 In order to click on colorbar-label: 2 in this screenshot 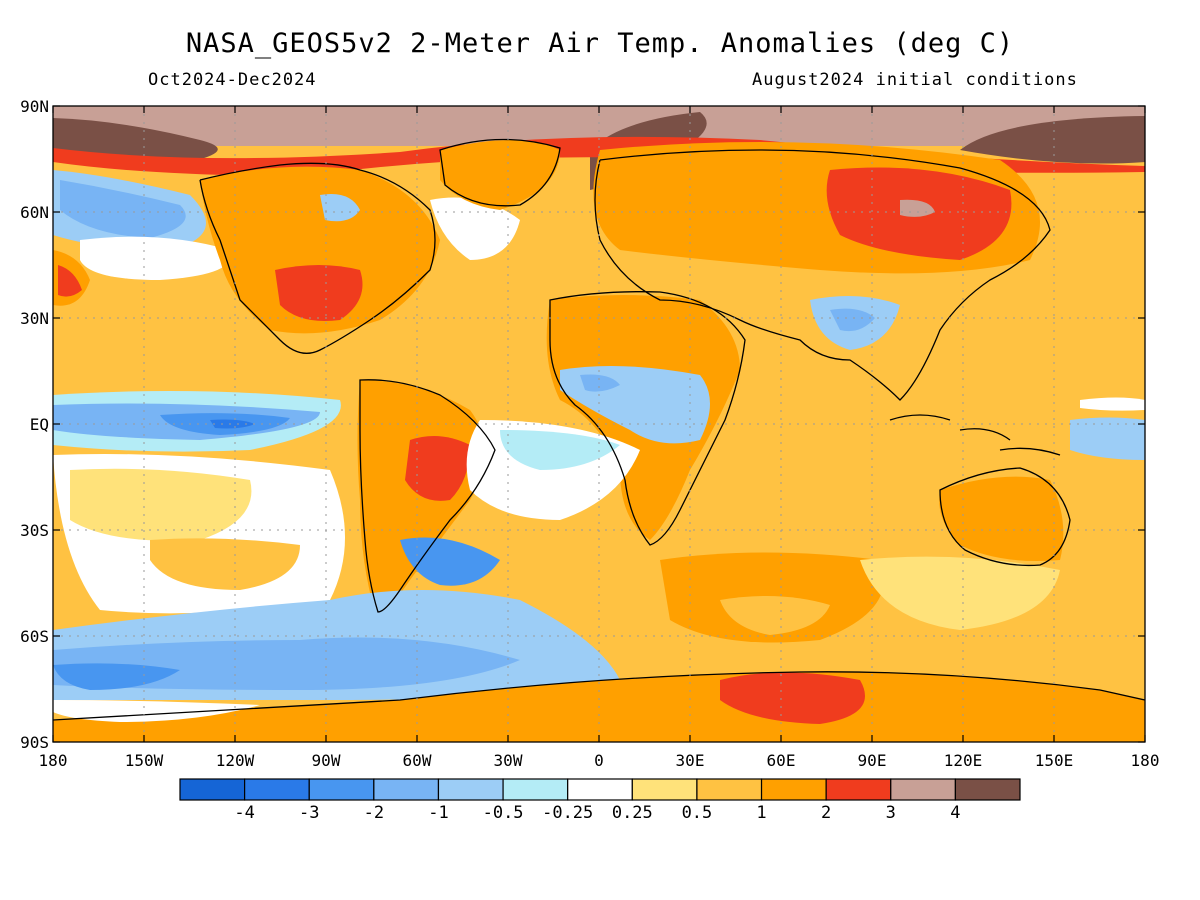, I will do `click(826, 813)`.